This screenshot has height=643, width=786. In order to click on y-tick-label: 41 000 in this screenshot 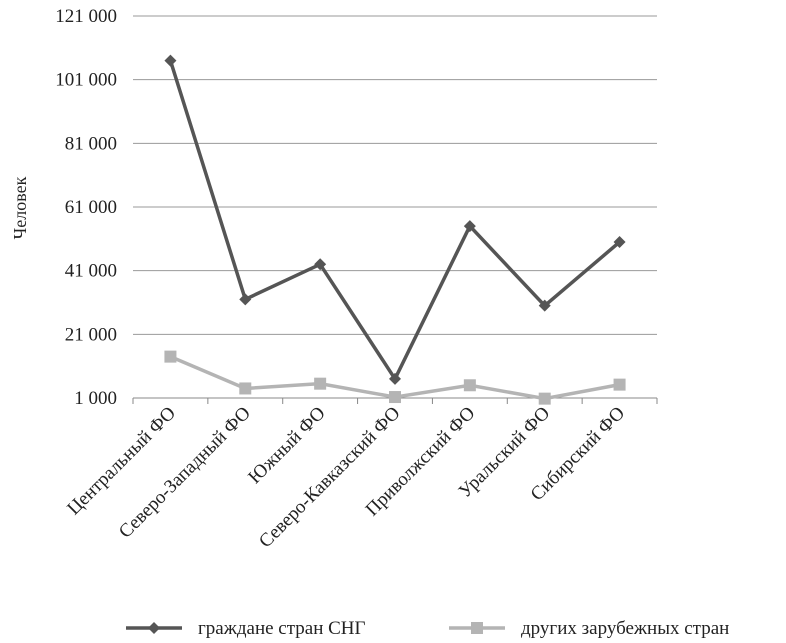, I will do `click(91, 271)`.